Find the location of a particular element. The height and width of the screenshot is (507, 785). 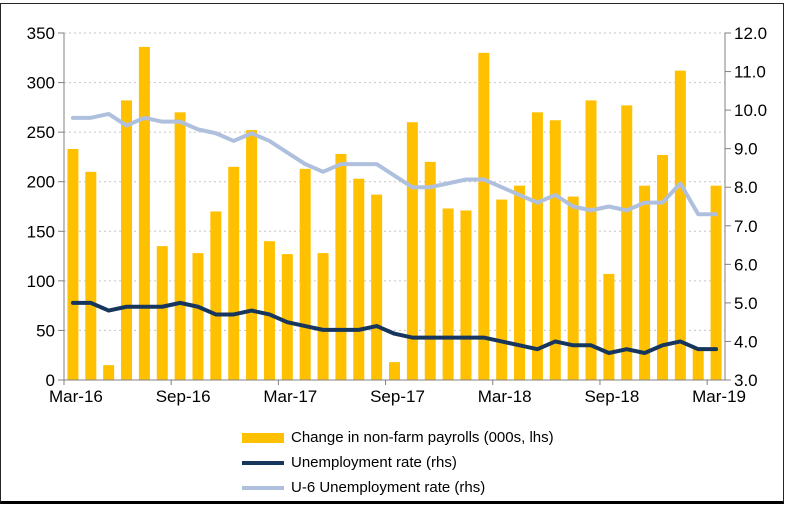

right-axis-tick-label: 8.0 is located at coordinates (746, 187).